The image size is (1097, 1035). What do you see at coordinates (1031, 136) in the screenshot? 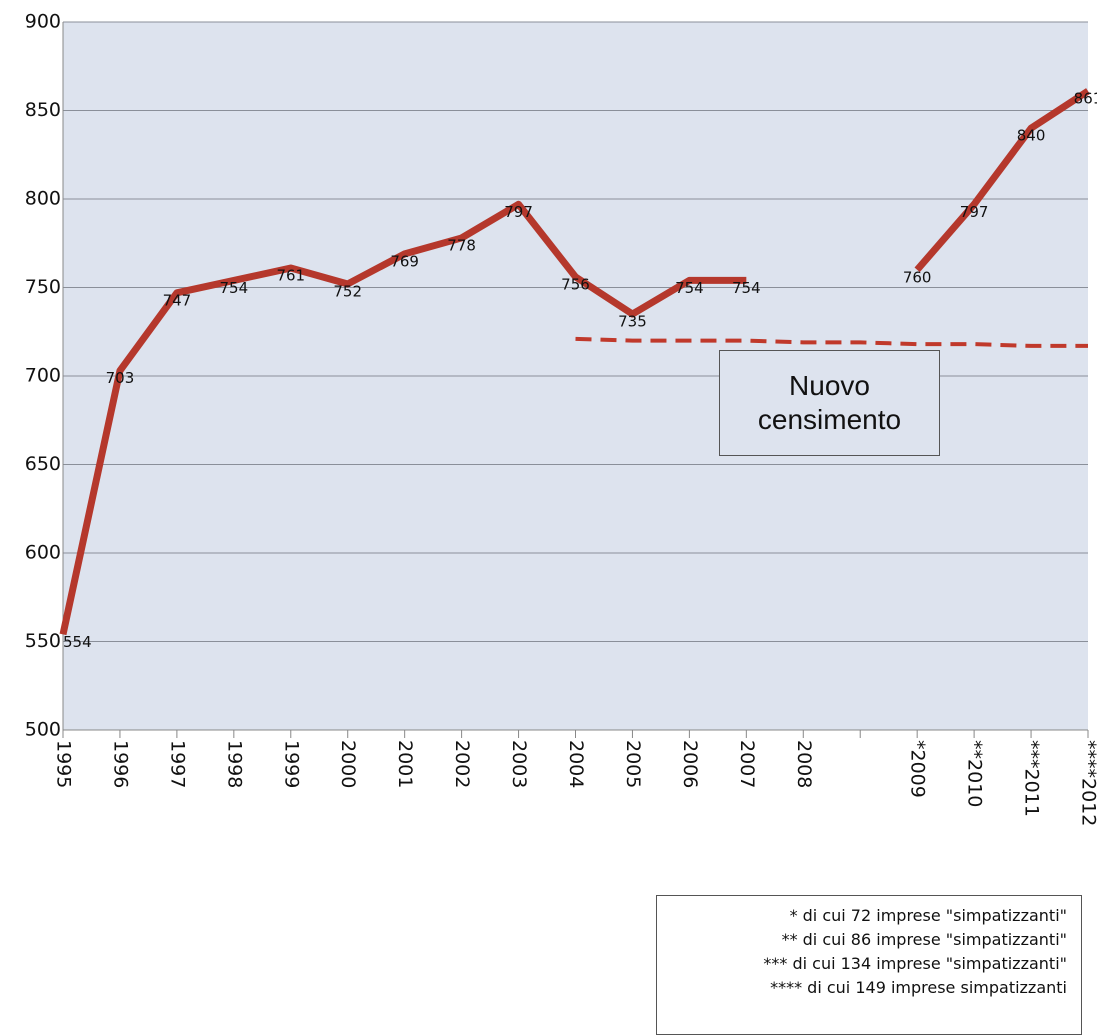
I see `data-label: 840` at bounding box center [1031, 136].